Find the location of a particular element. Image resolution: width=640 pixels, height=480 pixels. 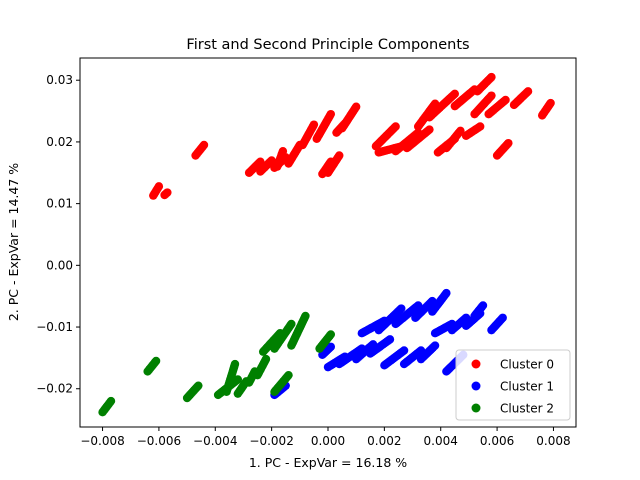

legend-label: Cluster 1 is located at coordinates (527, 387).